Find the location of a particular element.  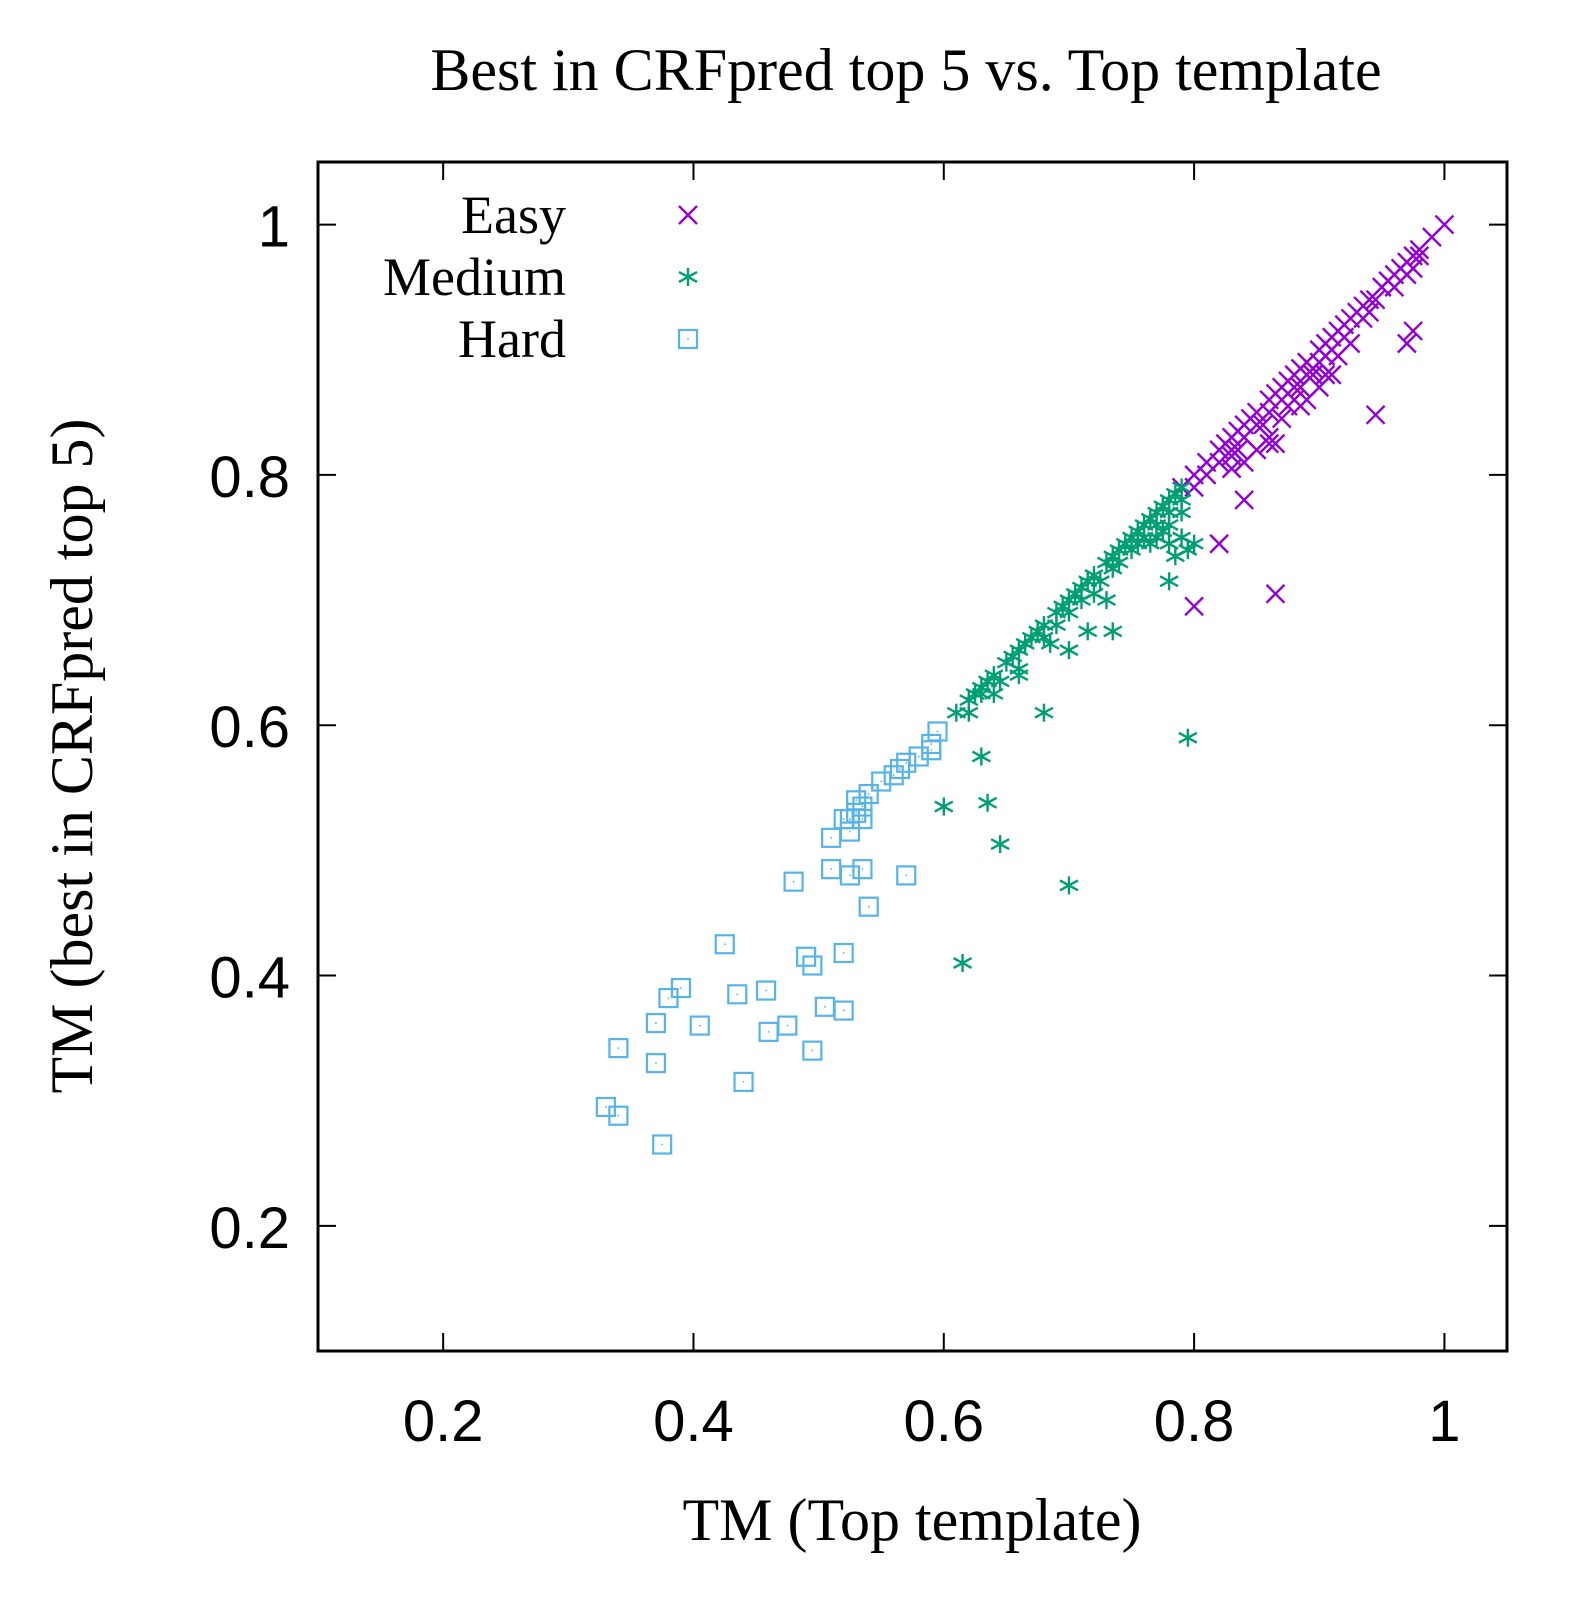

legend-marker-hard is located at coordinates (688, 339).